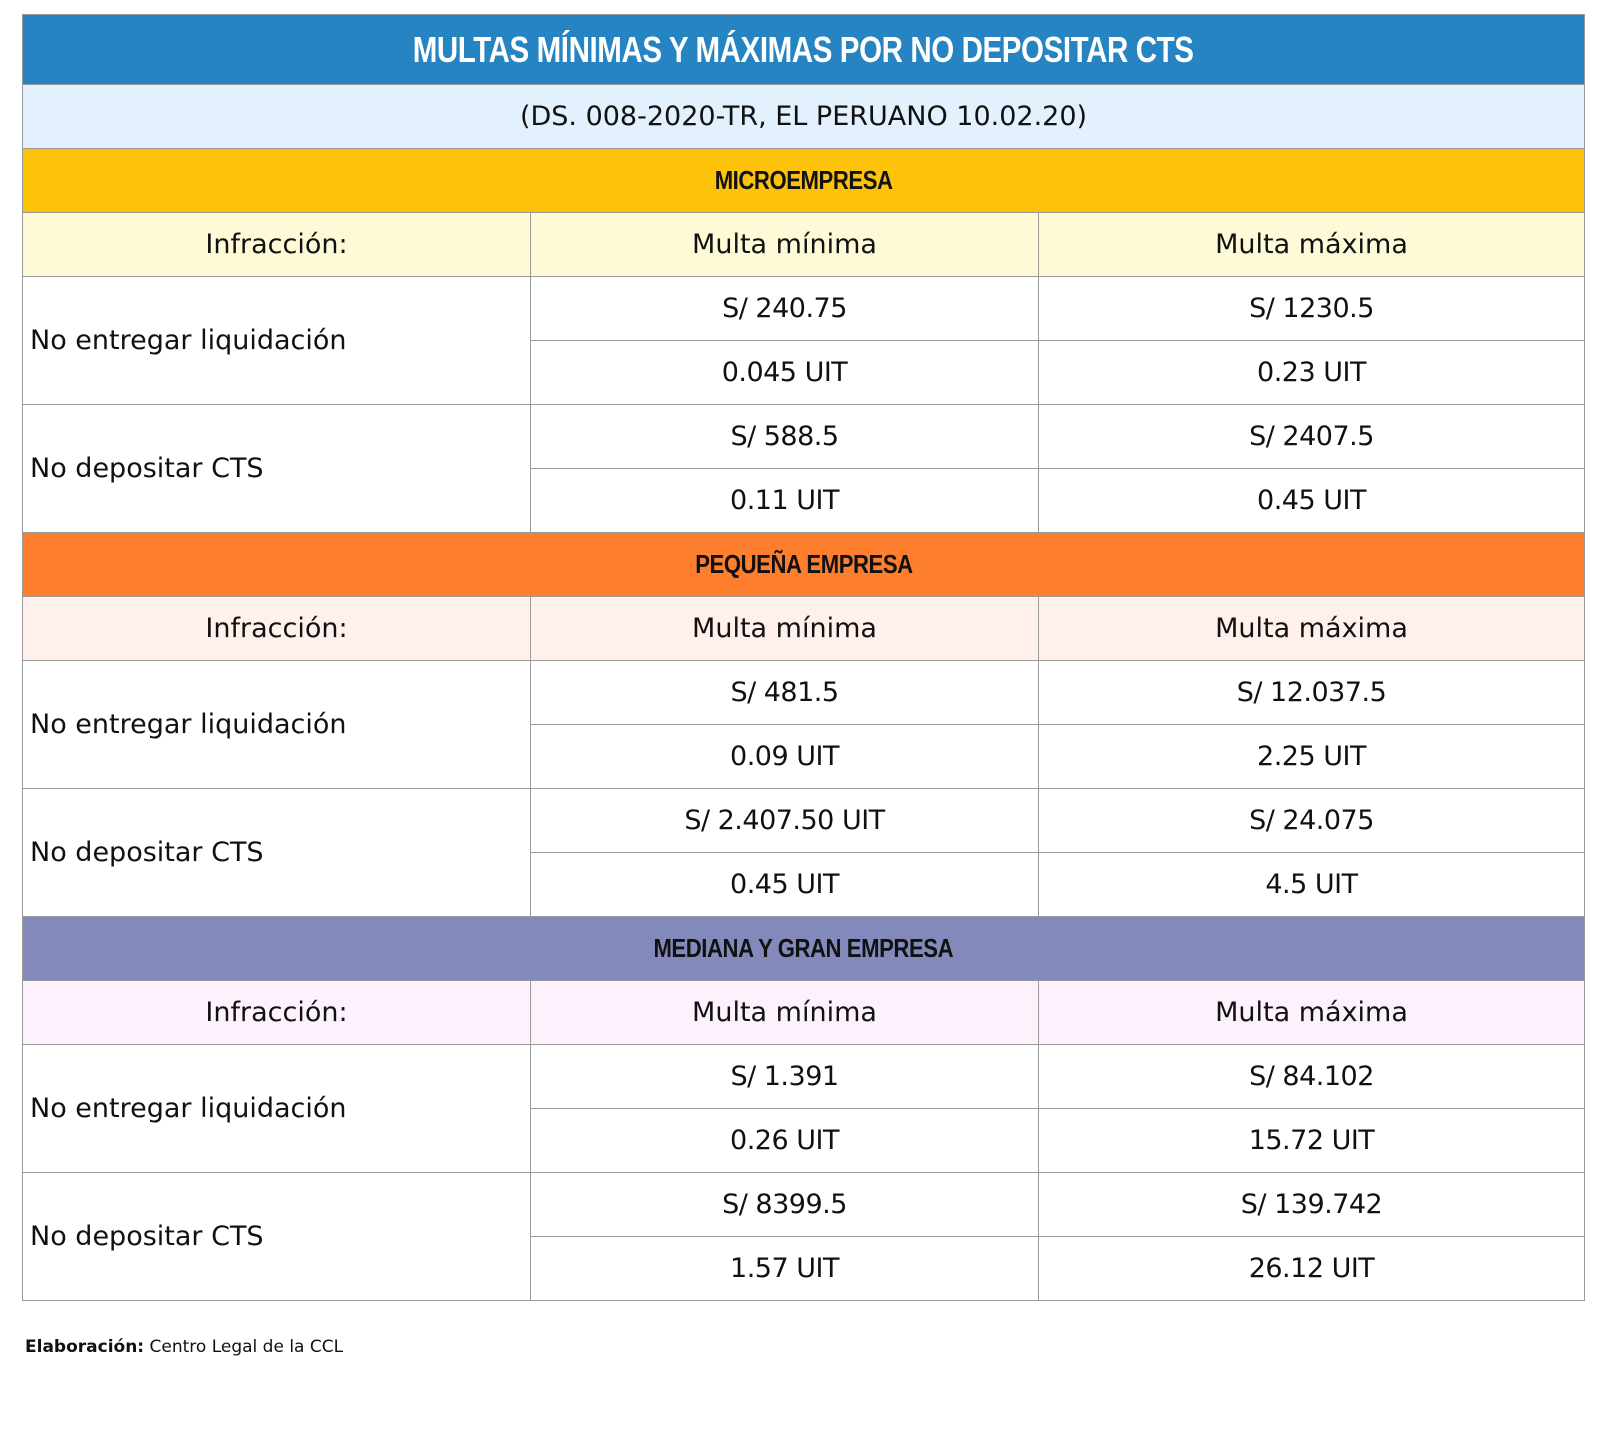  I want to click on max-fine-uit: 2.25 UIT, so click(1311, 756).